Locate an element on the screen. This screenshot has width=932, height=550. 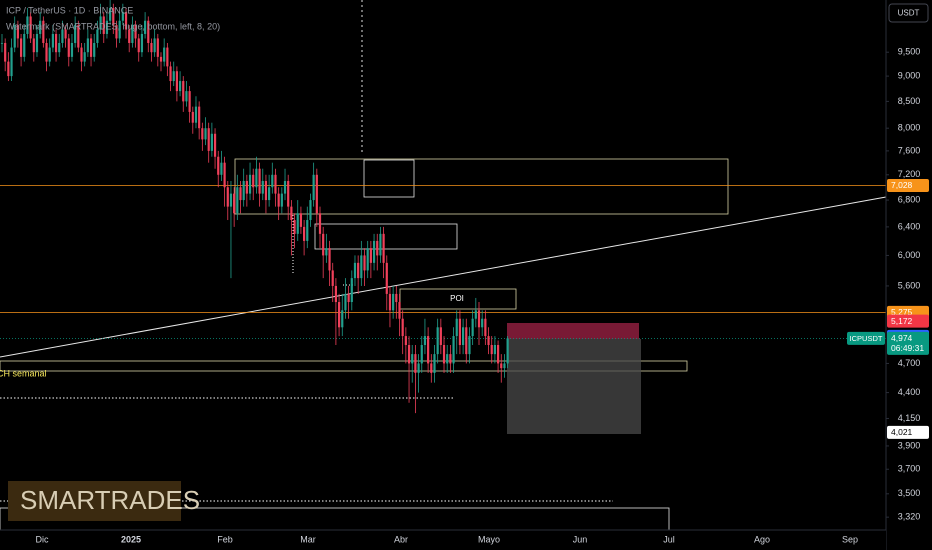
symbol-tag is located at coordinates (866, 338).